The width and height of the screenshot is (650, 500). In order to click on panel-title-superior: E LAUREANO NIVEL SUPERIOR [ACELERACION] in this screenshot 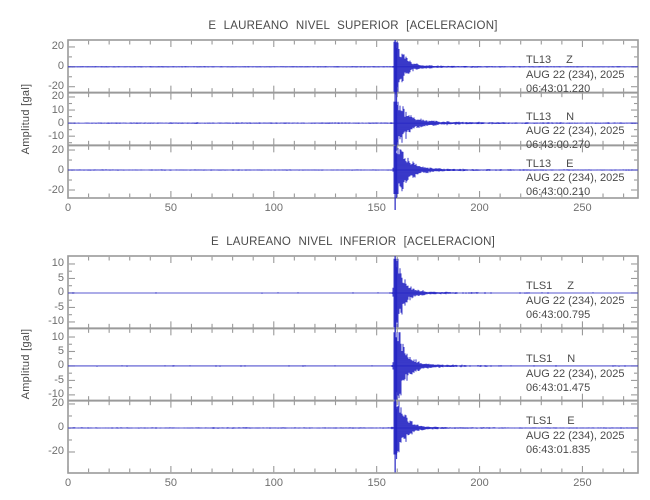, I will do `click(353, 26)`.